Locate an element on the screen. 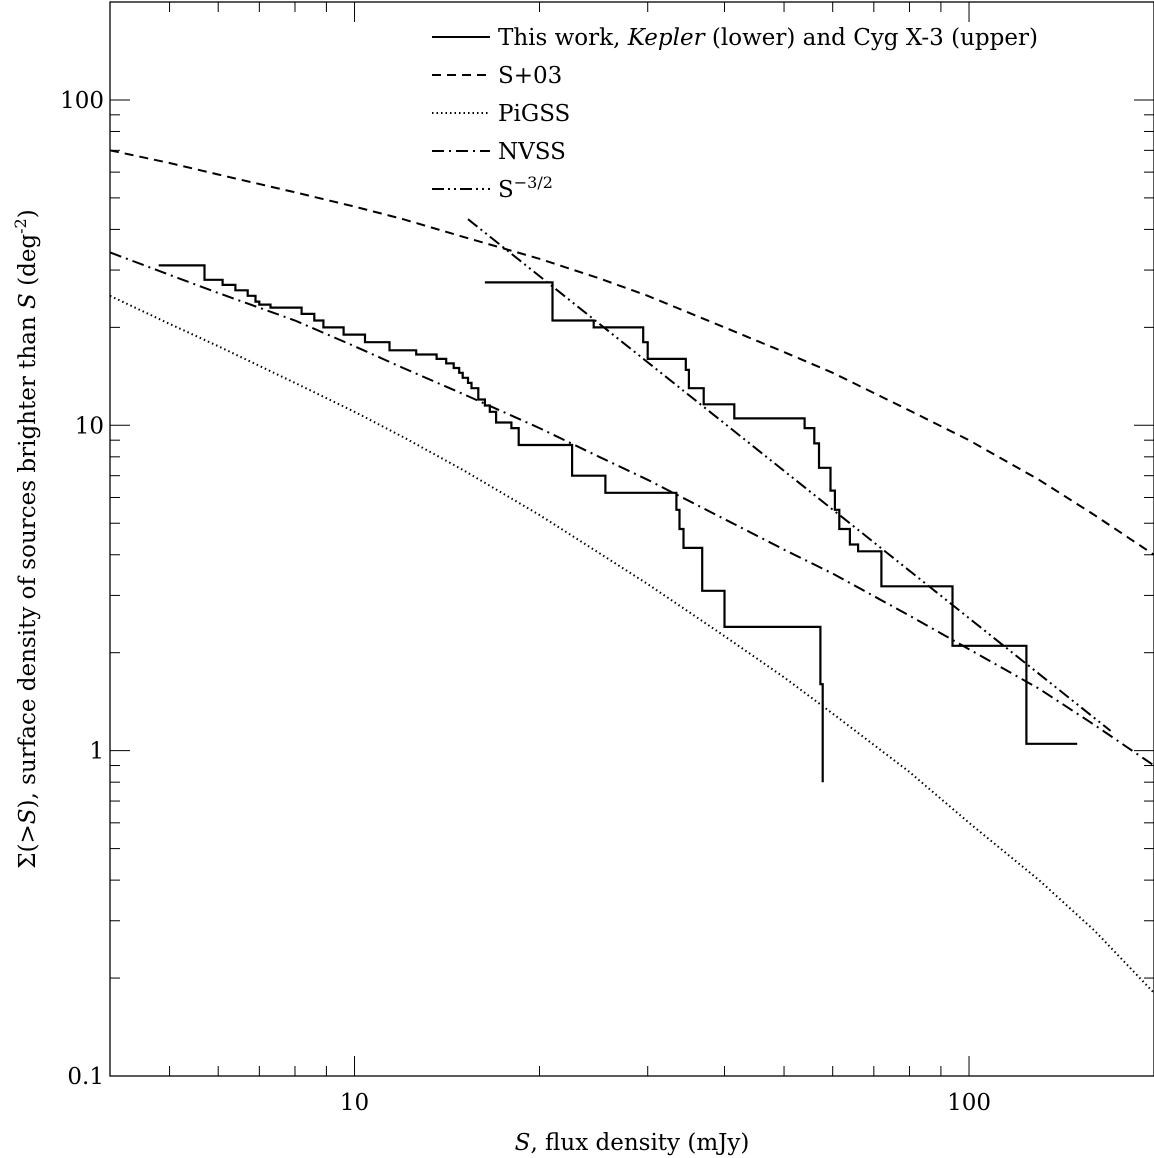 Image resolution: width=1154 pixels, height=1158 pixels. y-axis-label-part: Σ(> is located at coordinates (28, 846).